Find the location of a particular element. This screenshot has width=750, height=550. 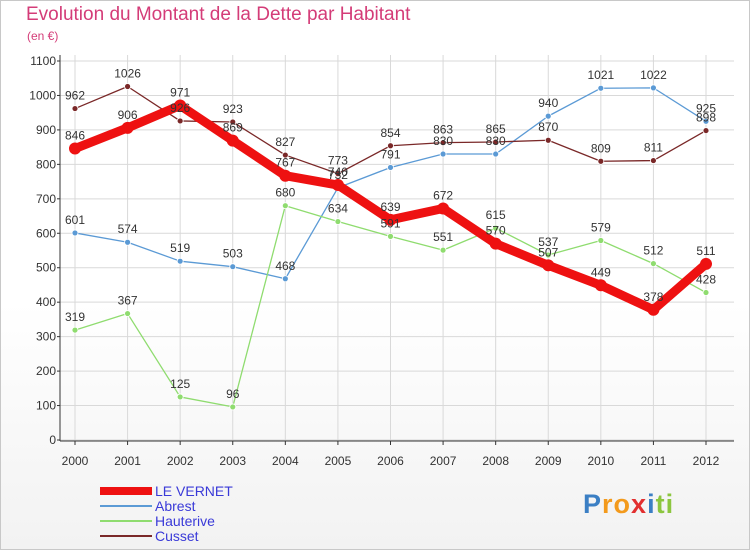

data-label: 615 is located at coordinates (496, 215).